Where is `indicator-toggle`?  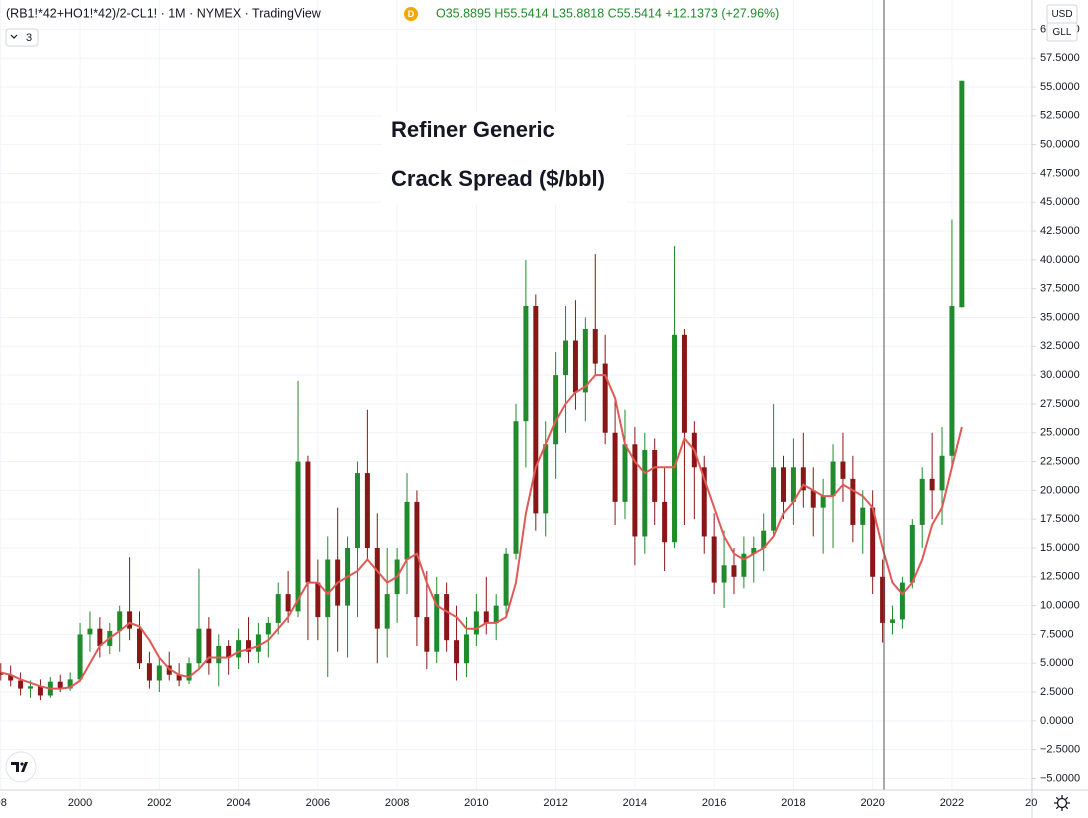
indicator-toggle is located at coordinates (22, 37).